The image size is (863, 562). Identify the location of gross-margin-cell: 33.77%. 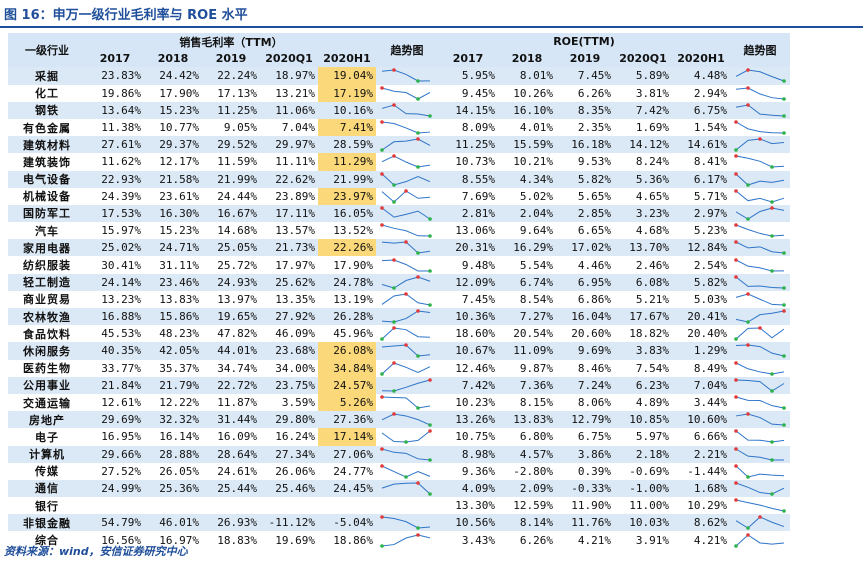
(115, 368).